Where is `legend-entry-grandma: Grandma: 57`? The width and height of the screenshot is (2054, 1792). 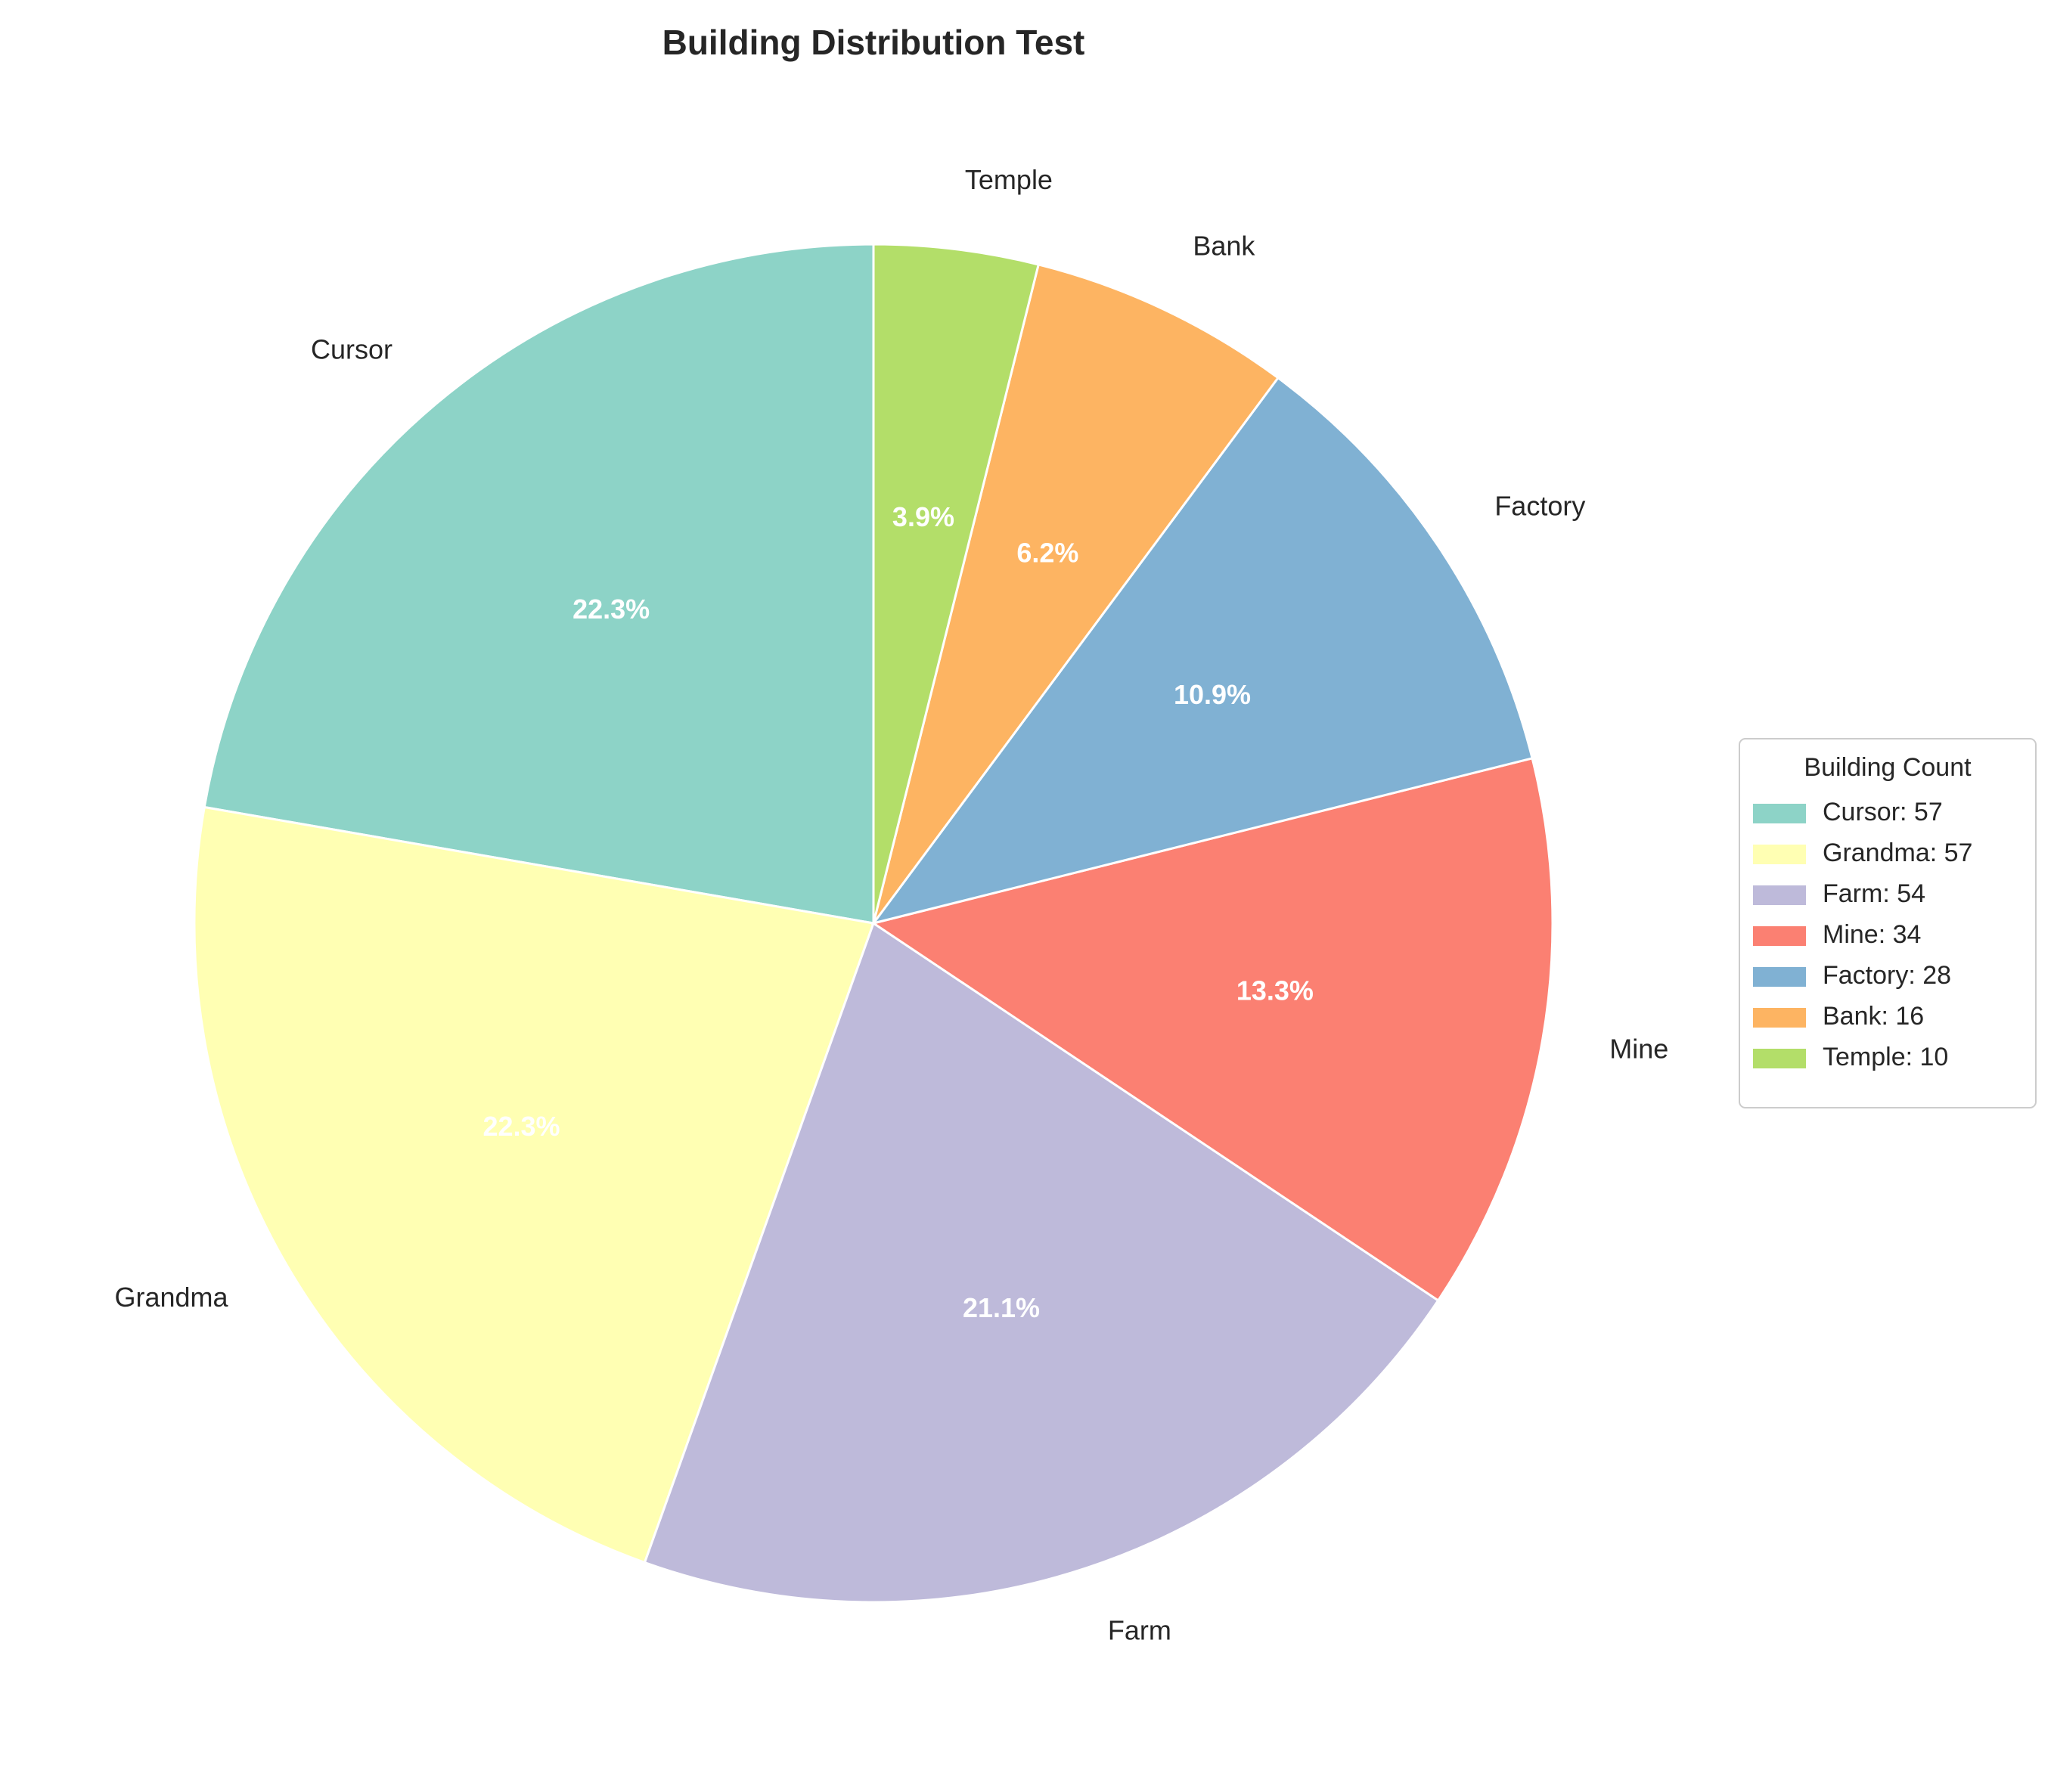
legend-entry-grandma: Grandma: 57 is located at coordinates (1897, 853).